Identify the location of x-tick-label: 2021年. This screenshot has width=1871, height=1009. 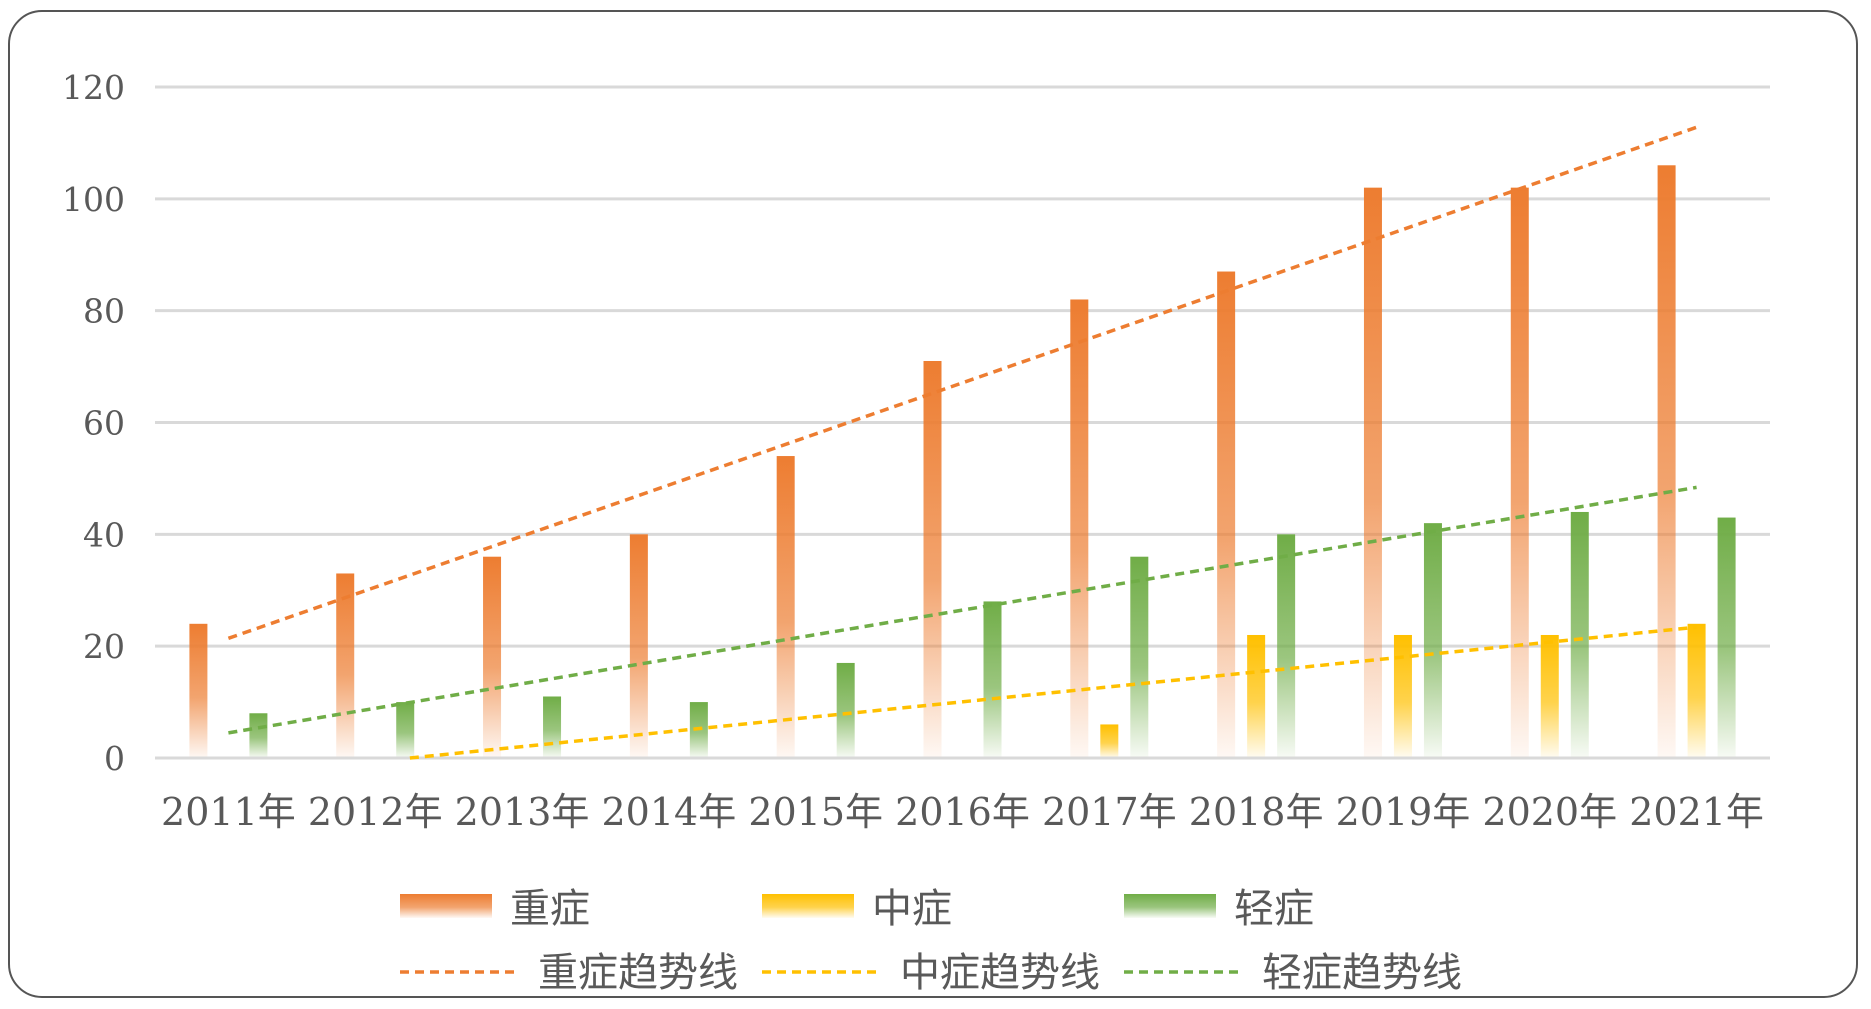
(1696, 812).